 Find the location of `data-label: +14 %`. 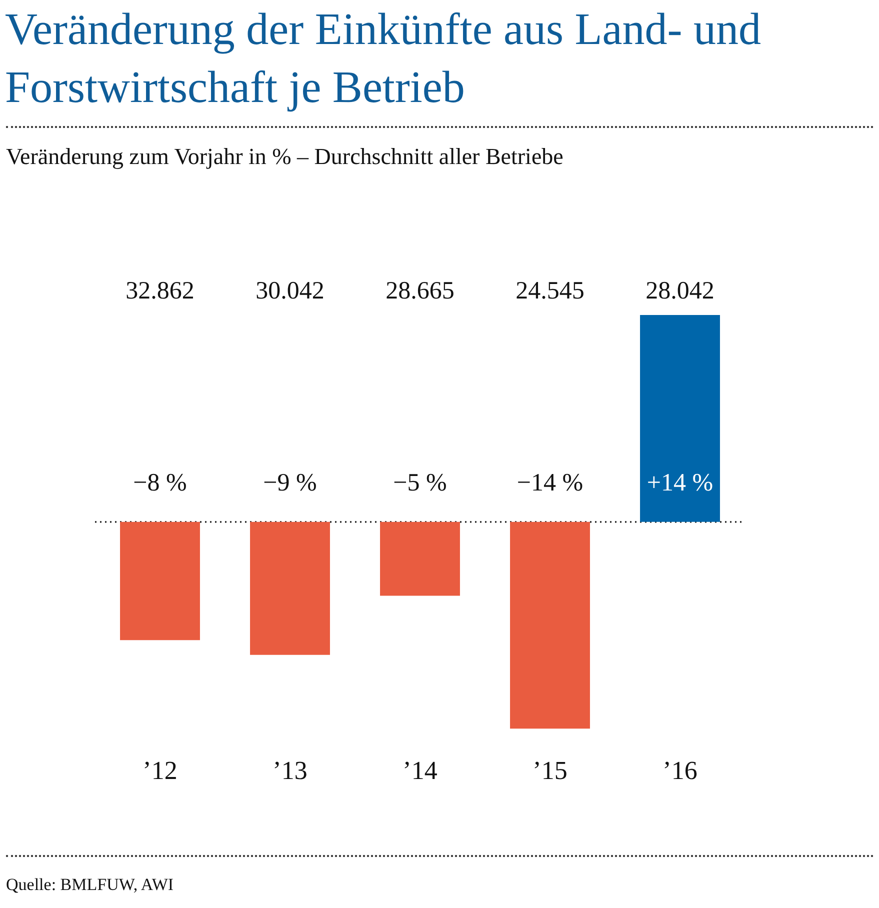

data-label: +14 % is located at coordinates (680, 482).